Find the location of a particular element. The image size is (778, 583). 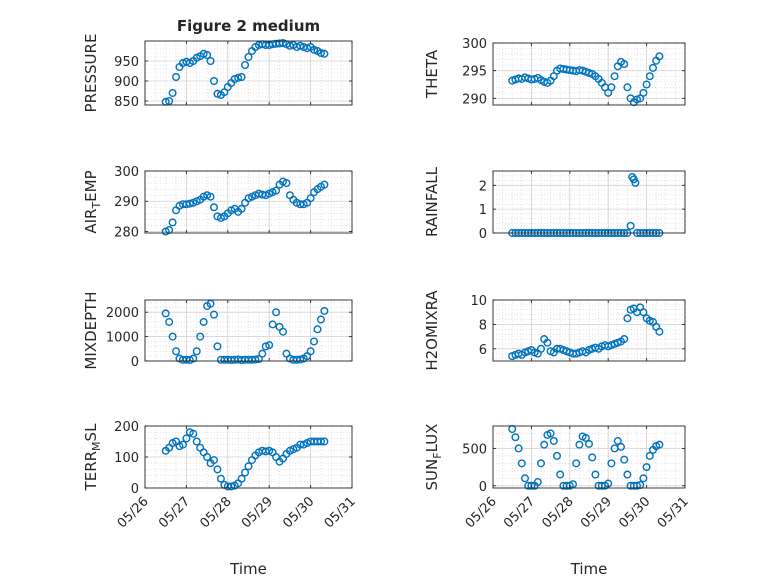

y-axis-label: MIXDEPTH is located at coordinates (91, 330).